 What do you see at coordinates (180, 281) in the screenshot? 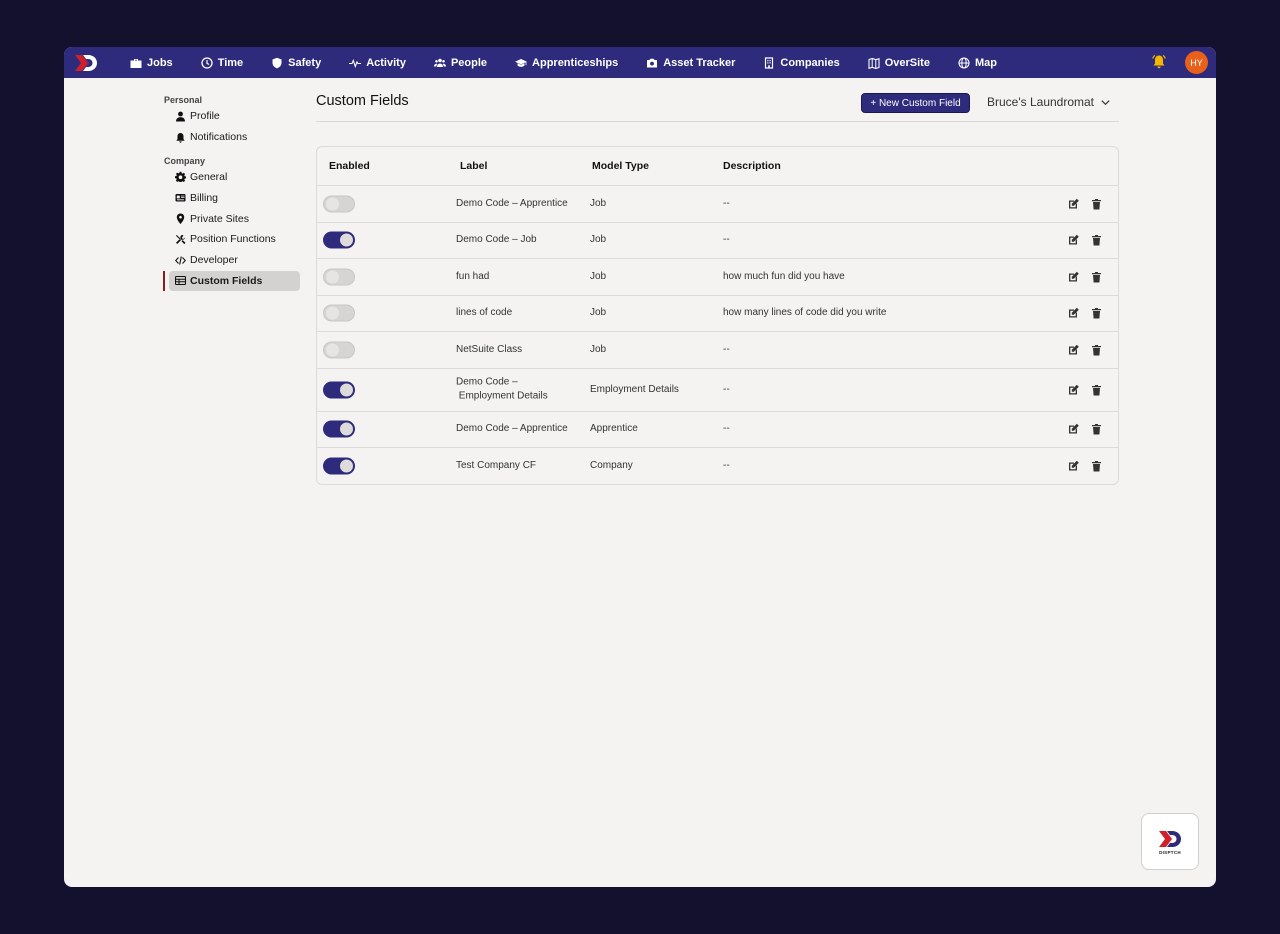
I see `table-icon` at bounding box center [180, 281].